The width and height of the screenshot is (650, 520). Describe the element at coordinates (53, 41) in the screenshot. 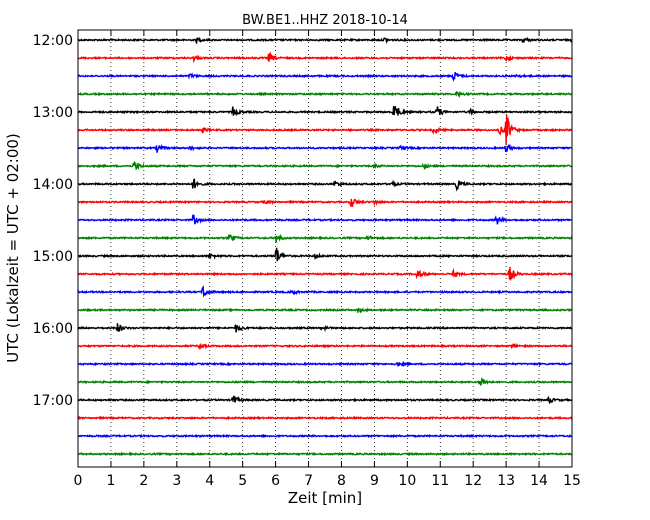

I see `y-tick-label: 12:00` at that location.